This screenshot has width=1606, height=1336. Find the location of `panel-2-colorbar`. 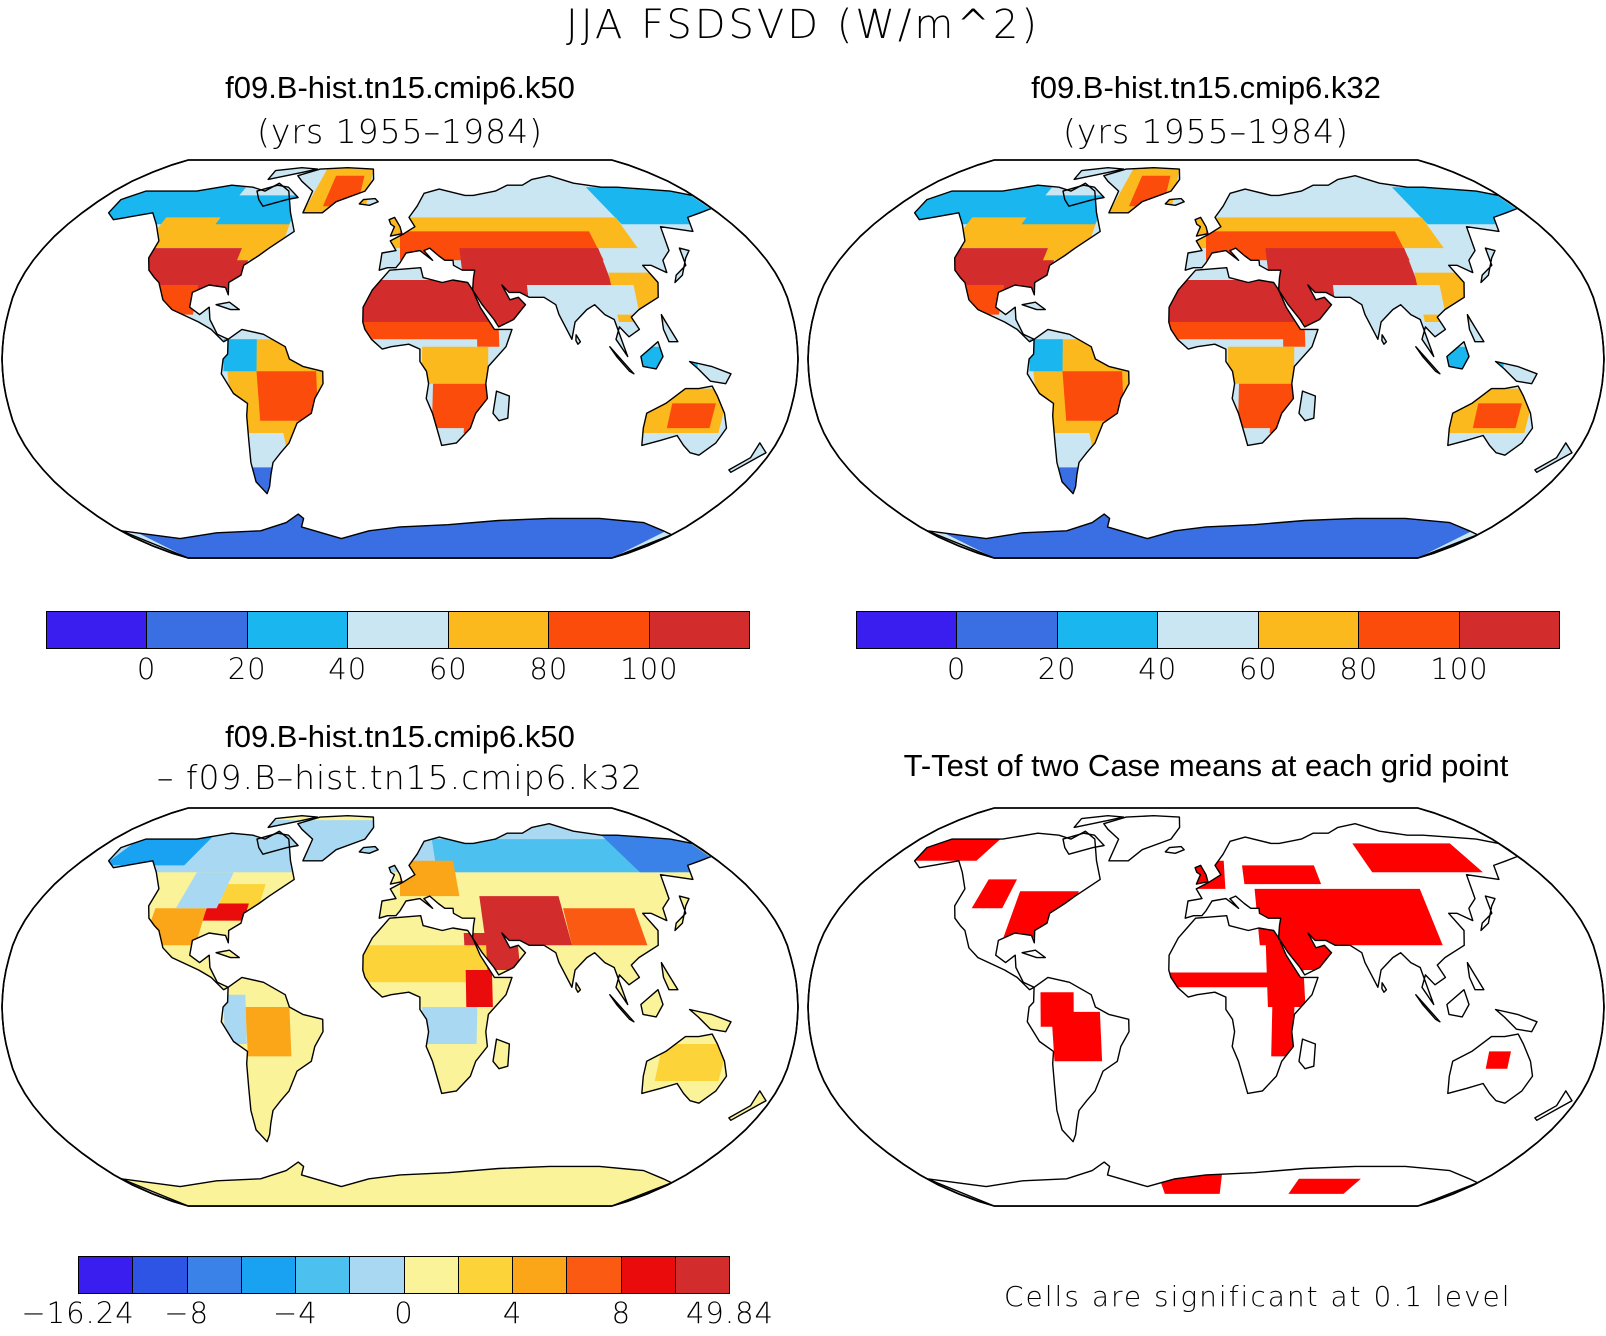

panel-2-colorbar is located at coordinates (1208, 630).